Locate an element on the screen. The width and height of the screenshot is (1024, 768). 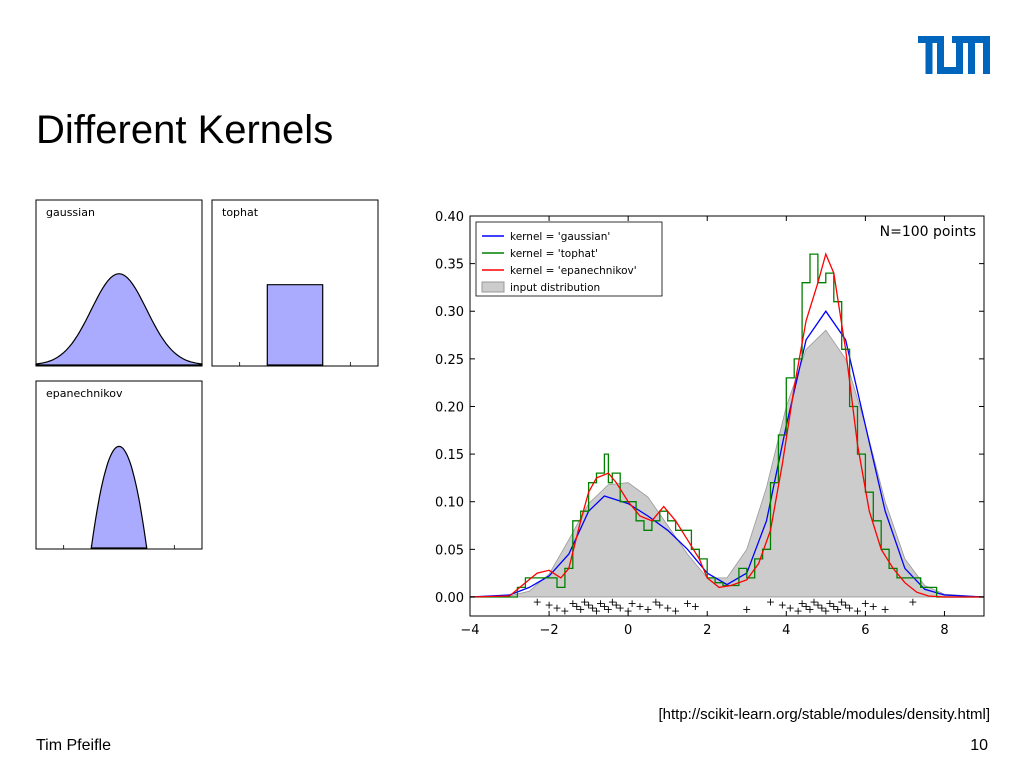
y-tick-label: 0.00 is located at coordinates (449, 598).